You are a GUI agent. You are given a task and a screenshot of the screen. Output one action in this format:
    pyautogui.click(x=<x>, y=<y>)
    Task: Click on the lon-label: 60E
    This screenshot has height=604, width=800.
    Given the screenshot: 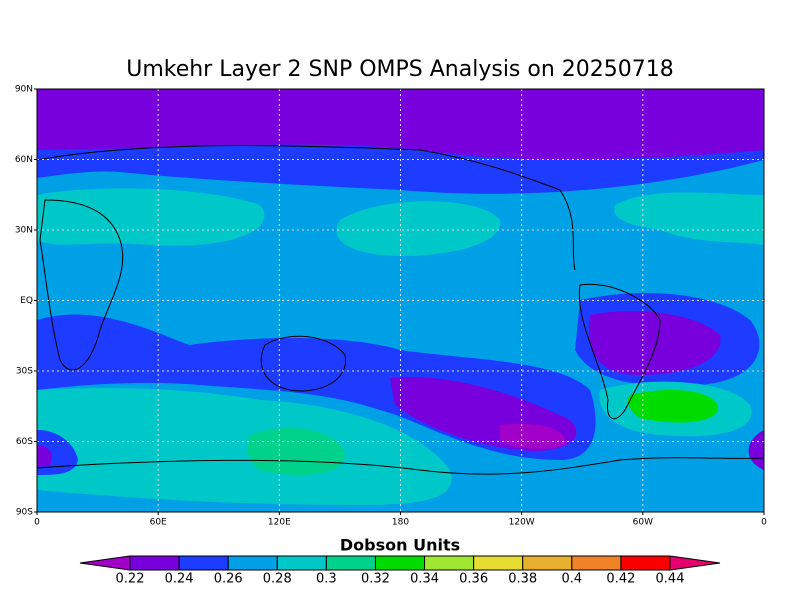 What is the action you would take?
    pyautogui.click(x=158, y=523)
    